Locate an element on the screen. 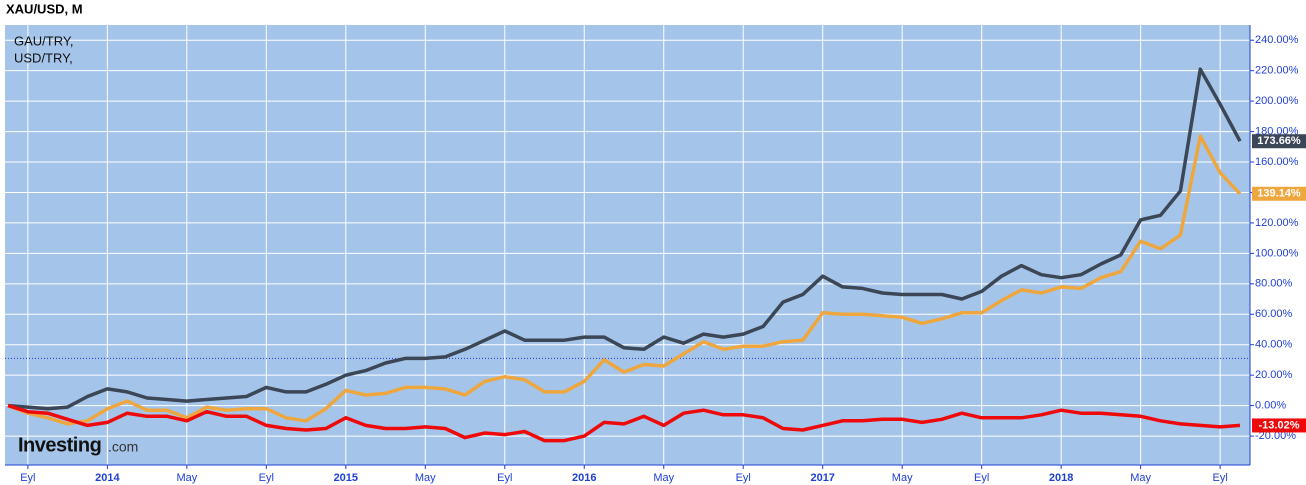 The height and width of the screenshot is (485, 1306). y-tick-label: 40.00% is located at coordinates (1274, 345).